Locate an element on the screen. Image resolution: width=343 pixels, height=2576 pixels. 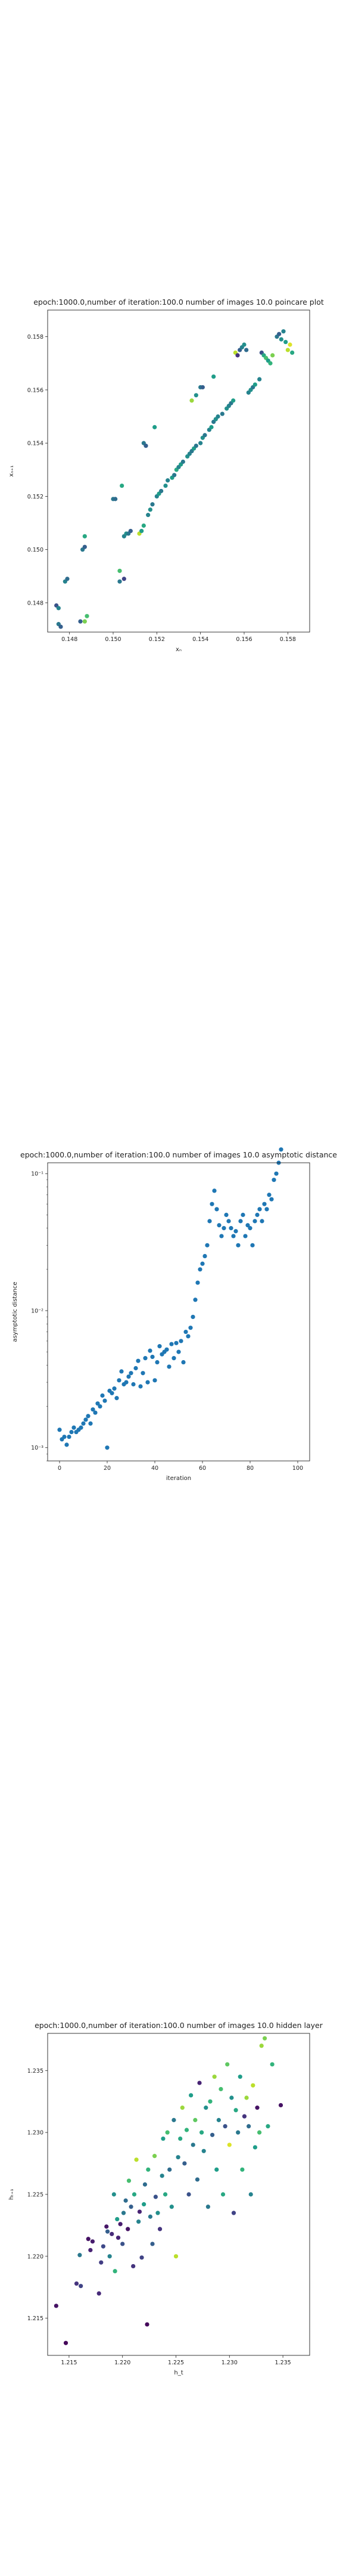
x-axis-label: iteration is located at coordinates (178, 1478).